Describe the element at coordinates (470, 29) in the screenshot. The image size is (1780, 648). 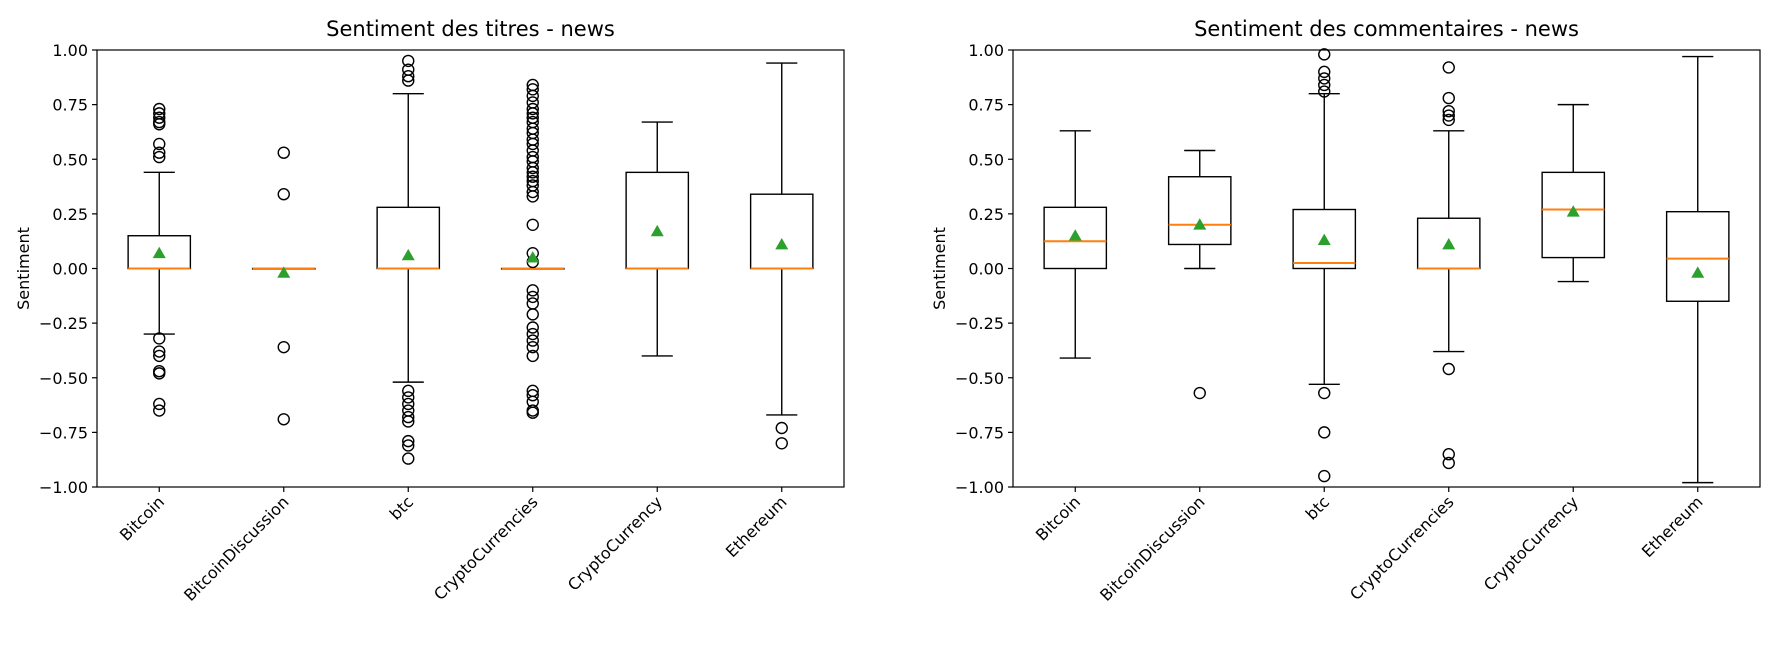
I see `chart-title: Sentiment des titres - news` at that location.